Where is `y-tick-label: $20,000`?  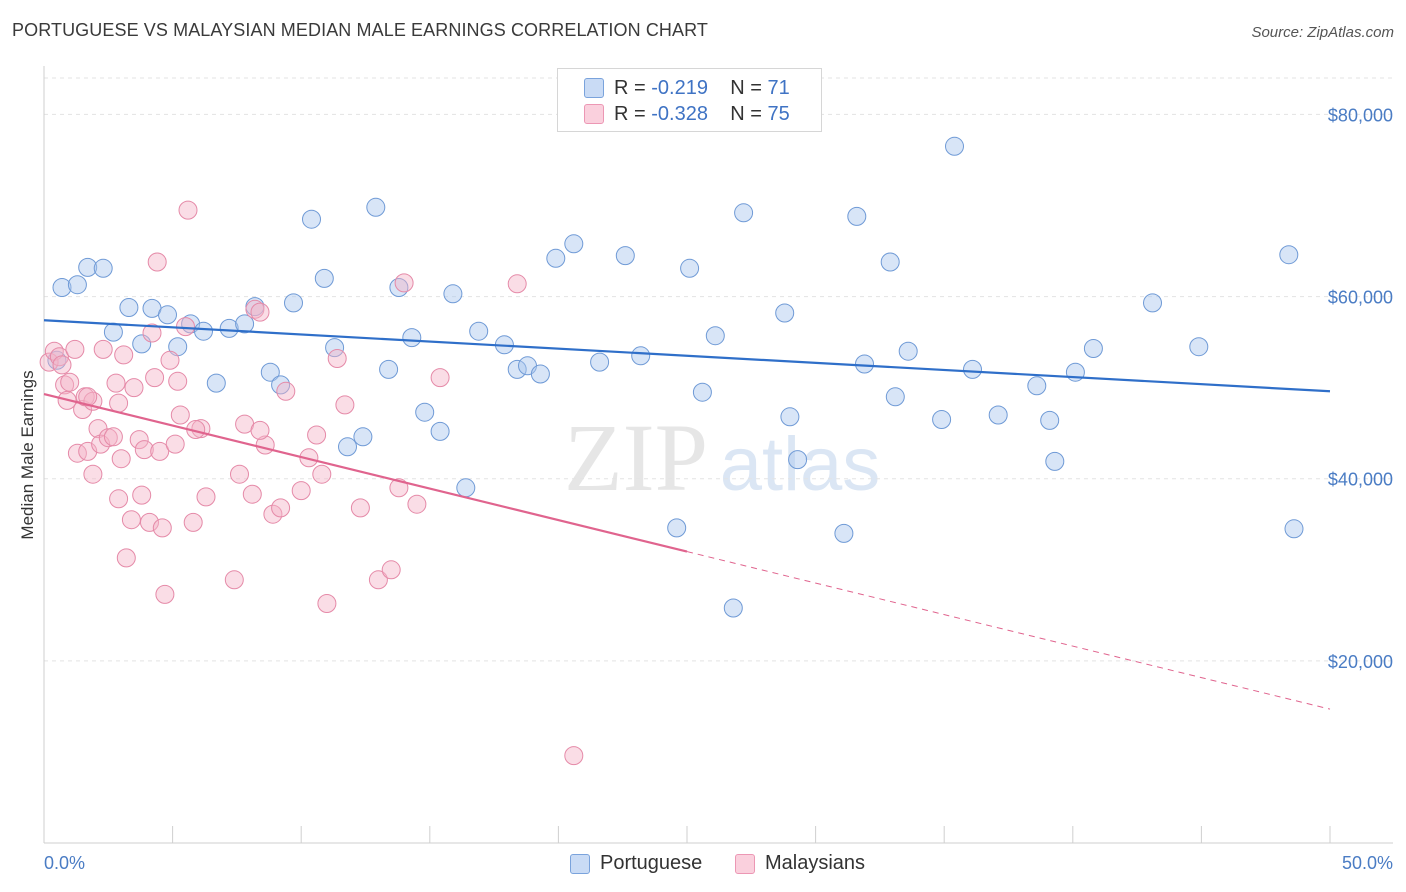
y-tick-label: $20,000 is located at coordinates (1360, 662).